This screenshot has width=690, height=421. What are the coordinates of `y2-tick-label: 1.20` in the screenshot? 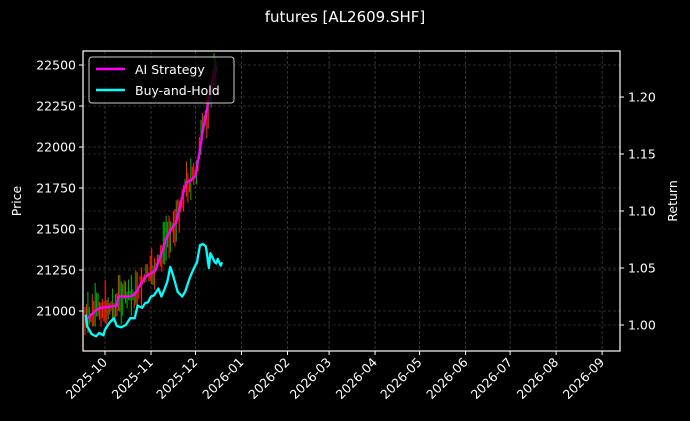 It's located at (642, 97).